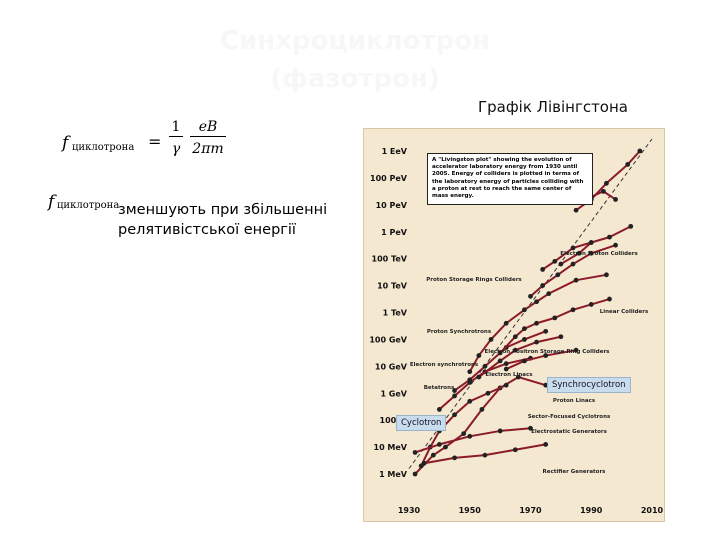 The height and width of the screenshot is (540, 720). Describe the element at coordinates (574, 401) in the screenshot. I see `category-label: Proton Linacs` at that location.